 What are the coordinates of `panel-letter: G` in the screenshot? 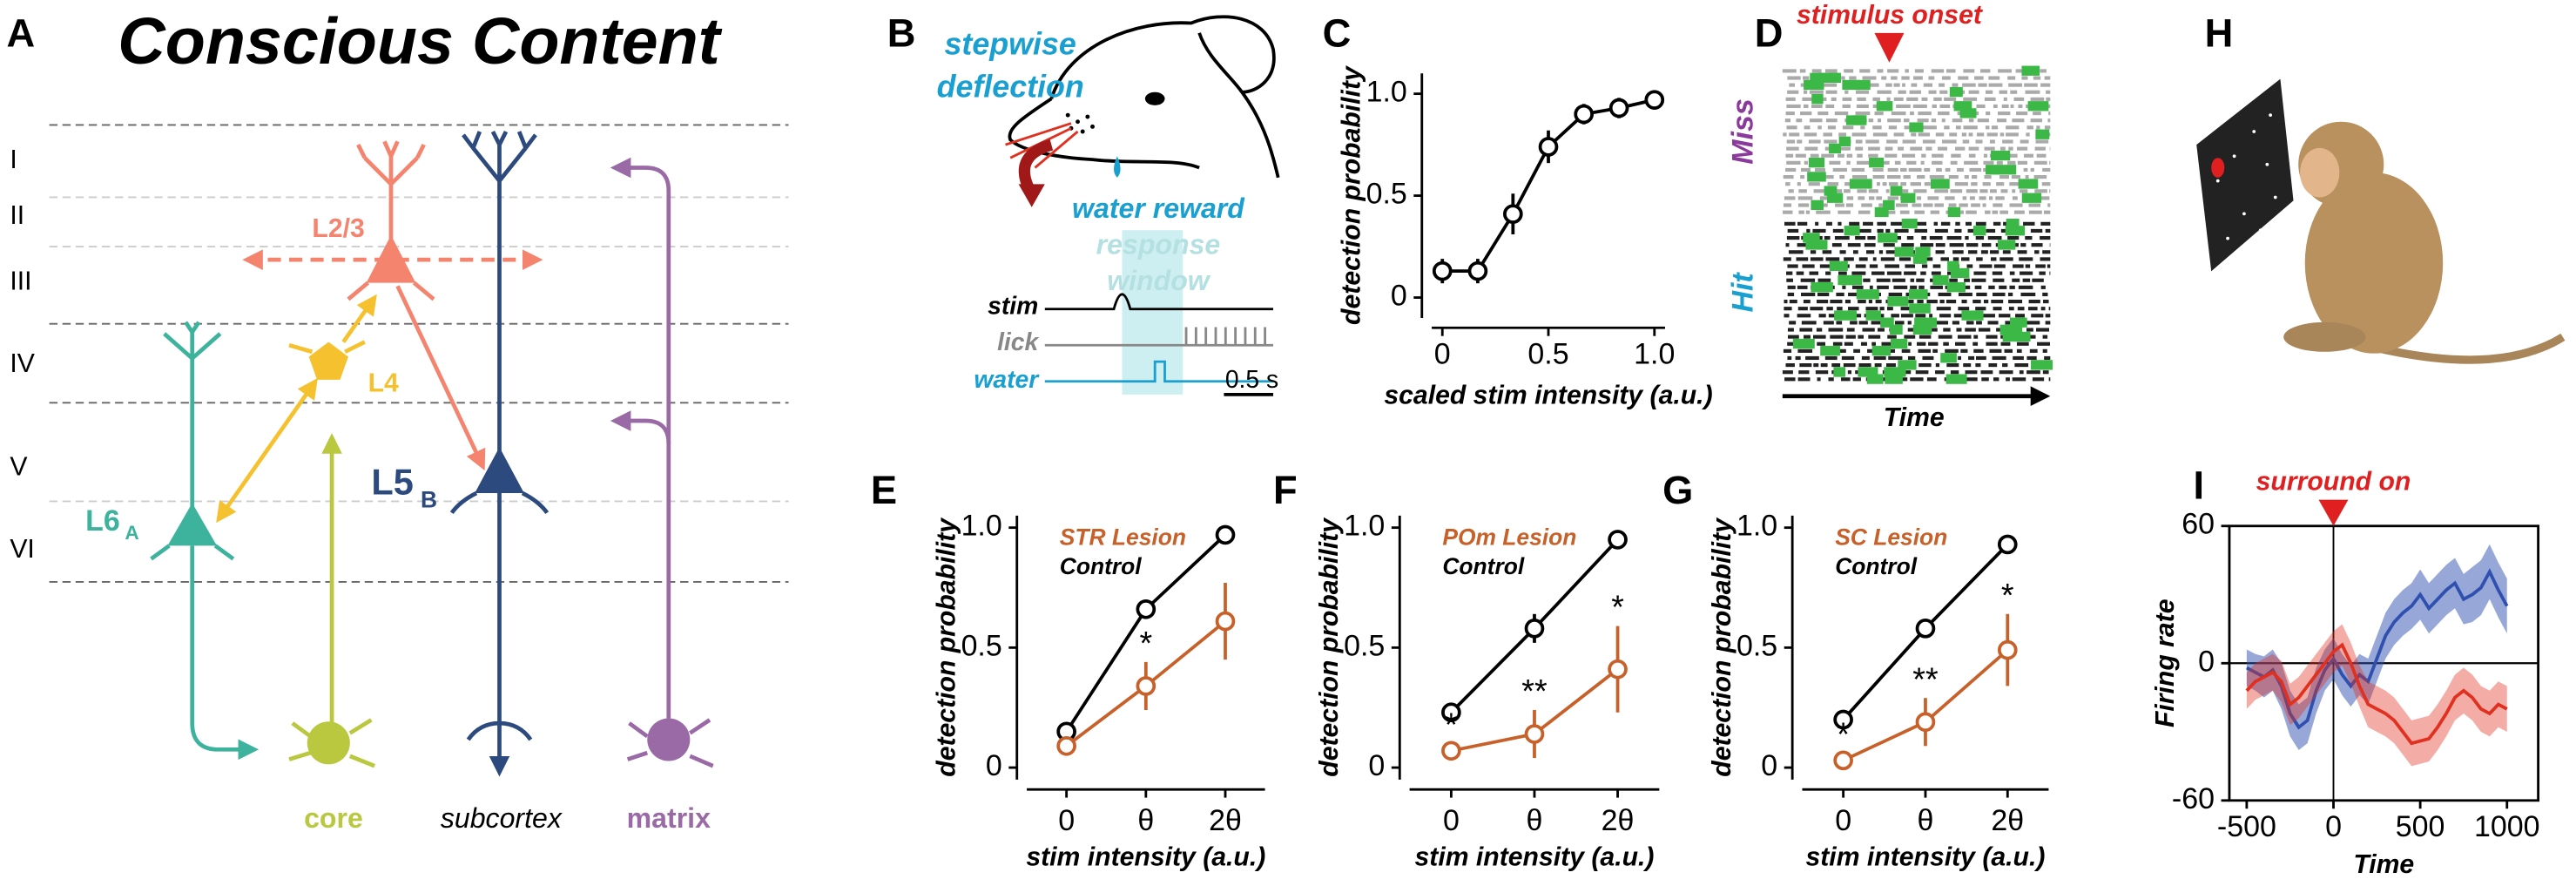 It's located at (1677, 490).